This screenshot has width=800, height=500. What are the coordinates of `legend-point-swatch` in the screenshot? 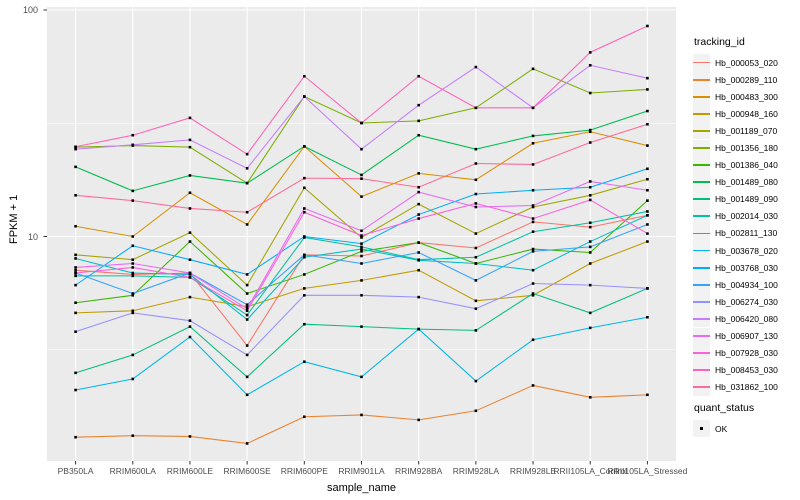 It's located at (702, 429).